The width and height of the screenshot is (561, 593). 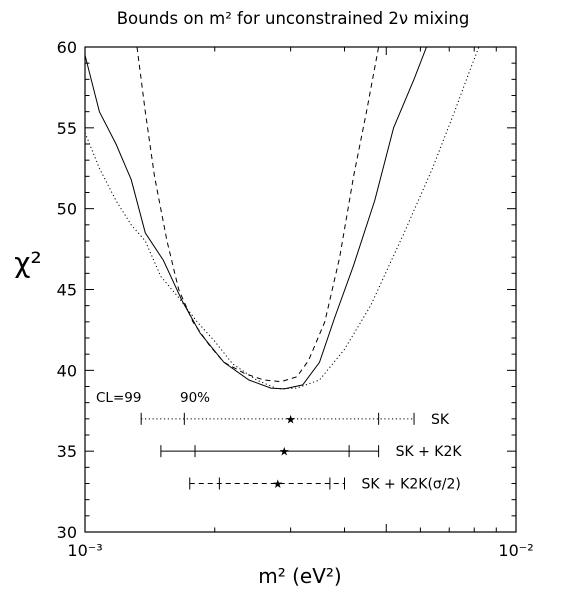 What do you see at coordinates (299, 576) in the screenshot?
I see `x-axis-label: m² (eV²)` at bounding box center [299, 576].